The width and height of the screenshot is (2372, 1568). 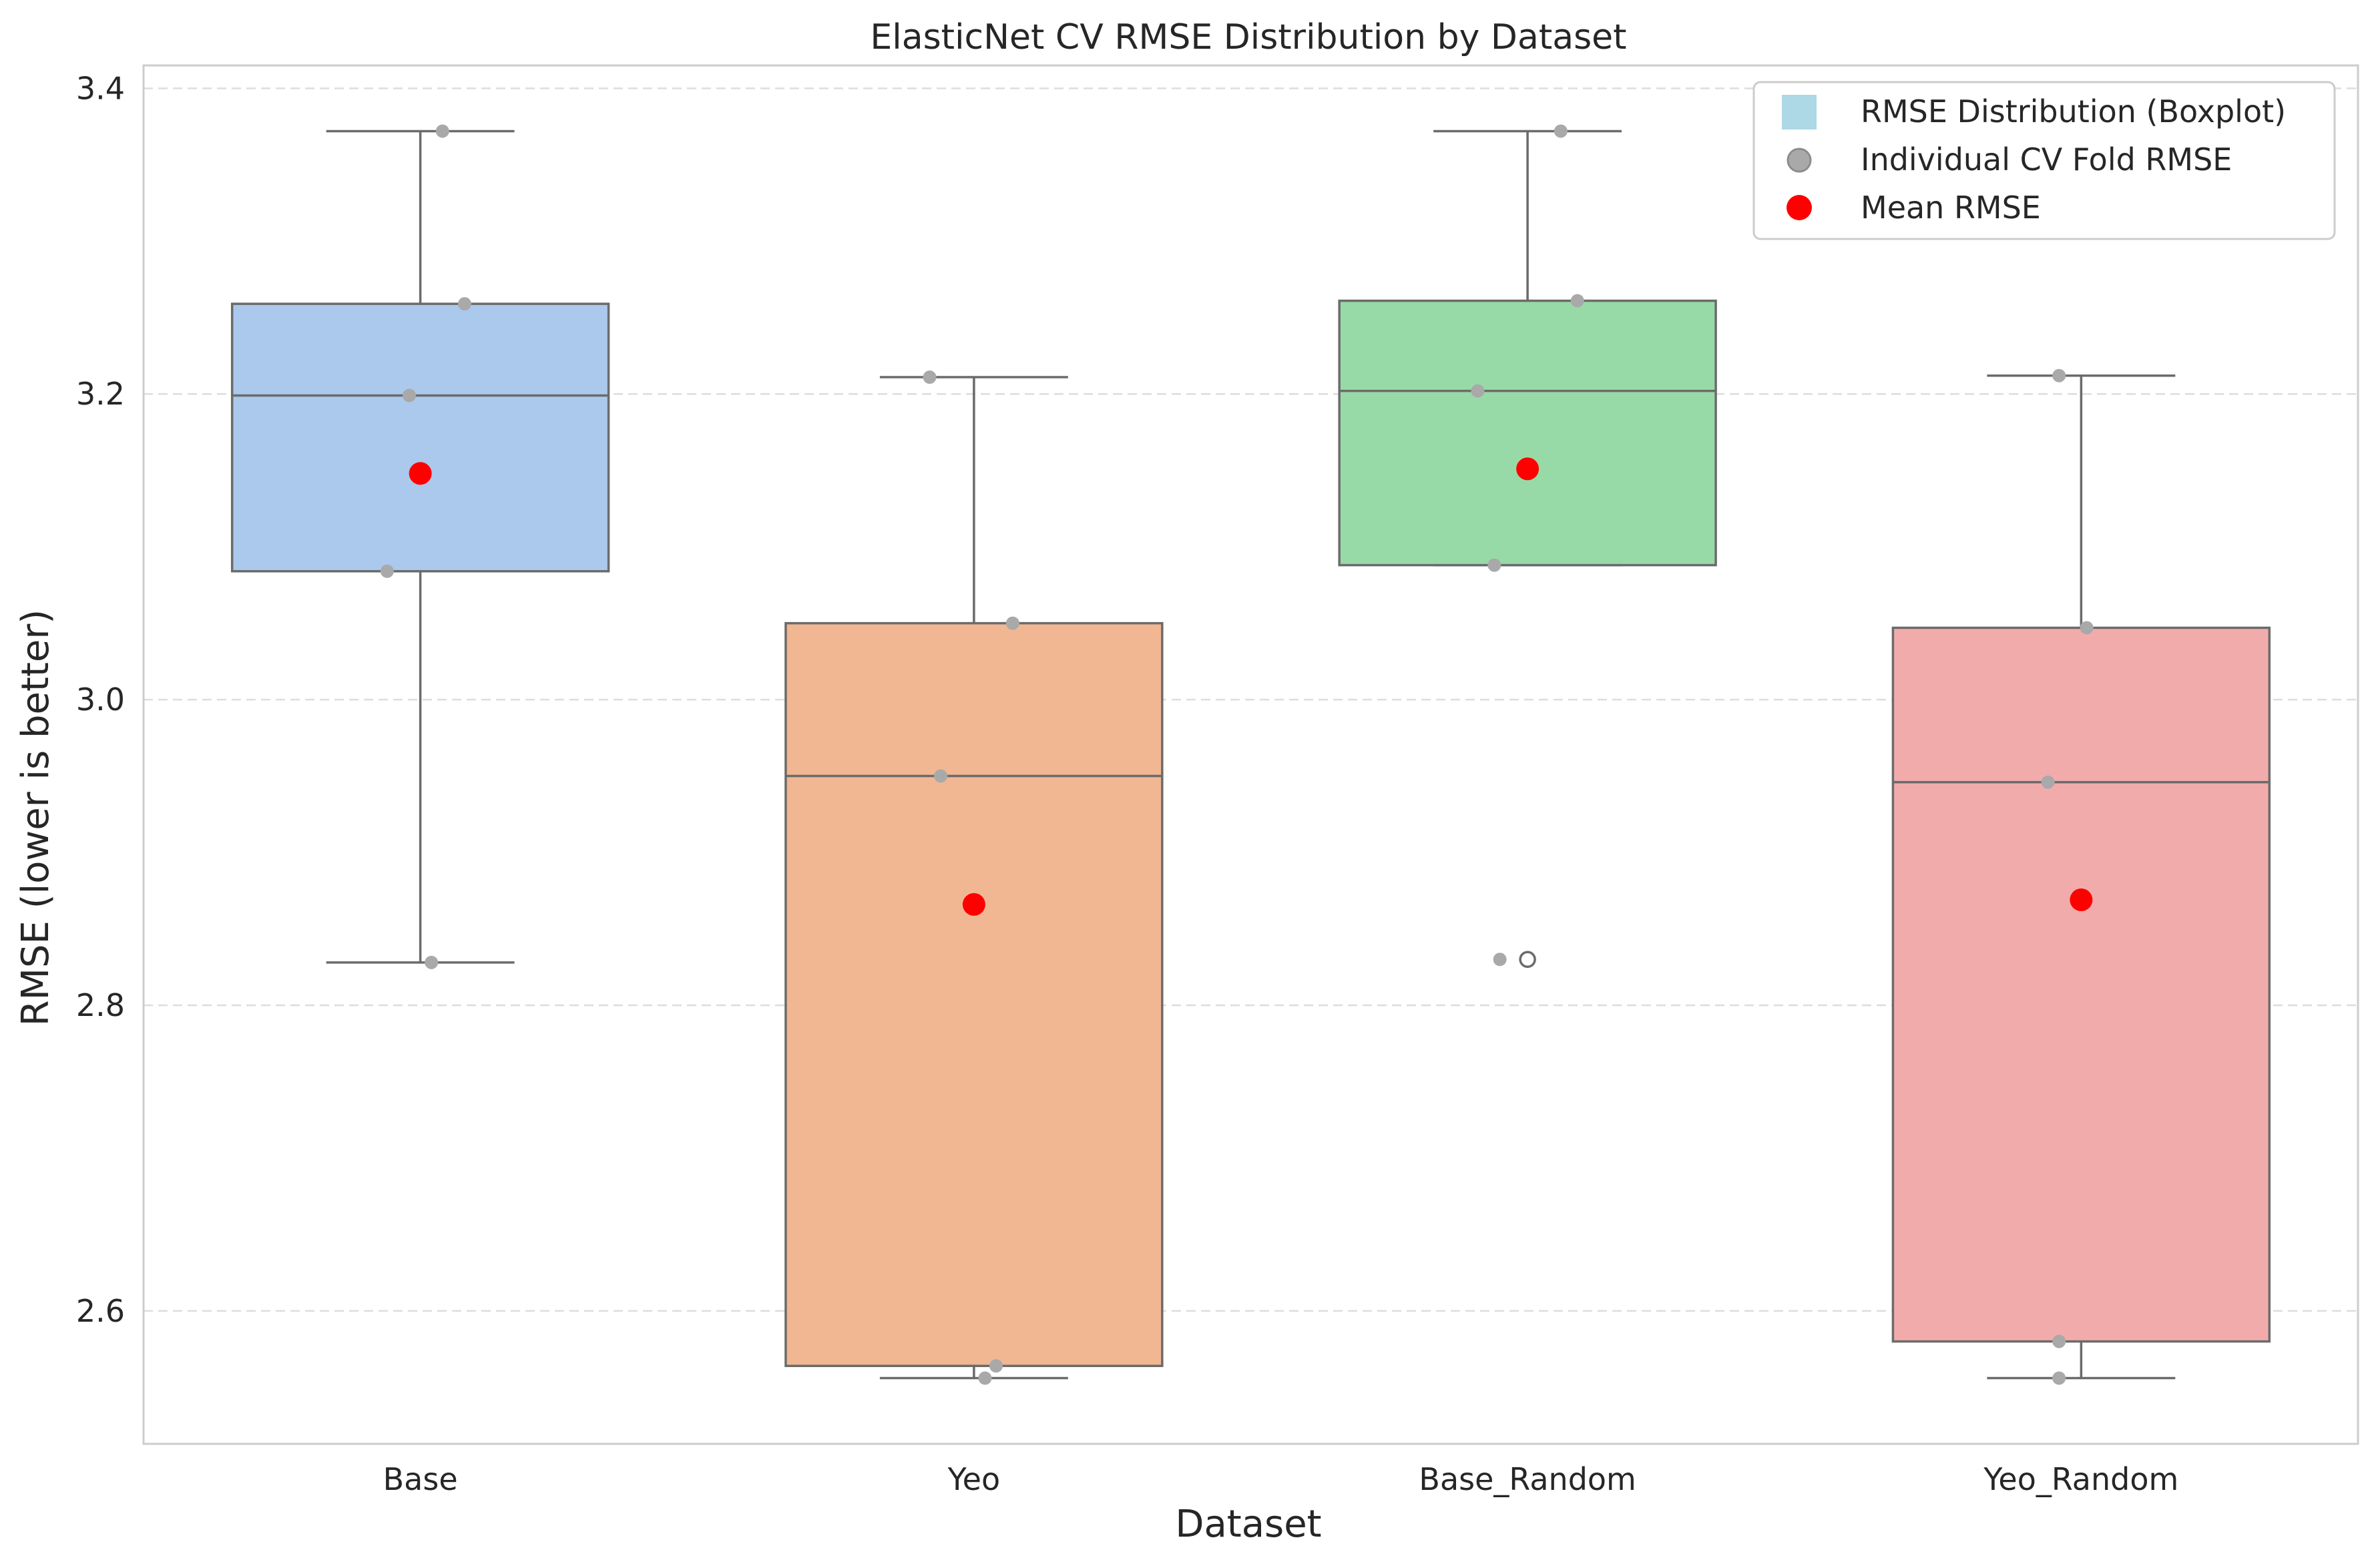 What do you see at coordinates (420, 1479) in the screenshot?
I see `x-tick-label: Base` at bounding box center [420, 1479].